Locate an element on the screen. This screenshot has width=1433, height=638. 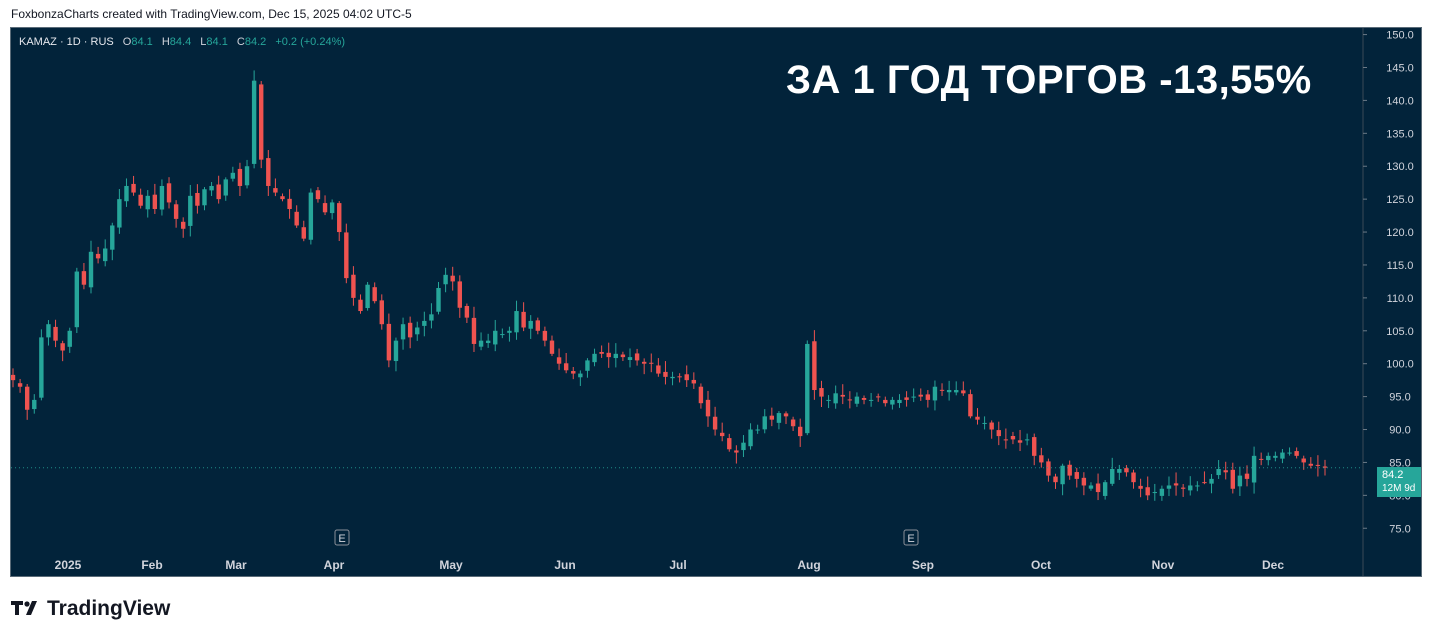
time-tick-label: Mar is located at coordinates (236, 565).